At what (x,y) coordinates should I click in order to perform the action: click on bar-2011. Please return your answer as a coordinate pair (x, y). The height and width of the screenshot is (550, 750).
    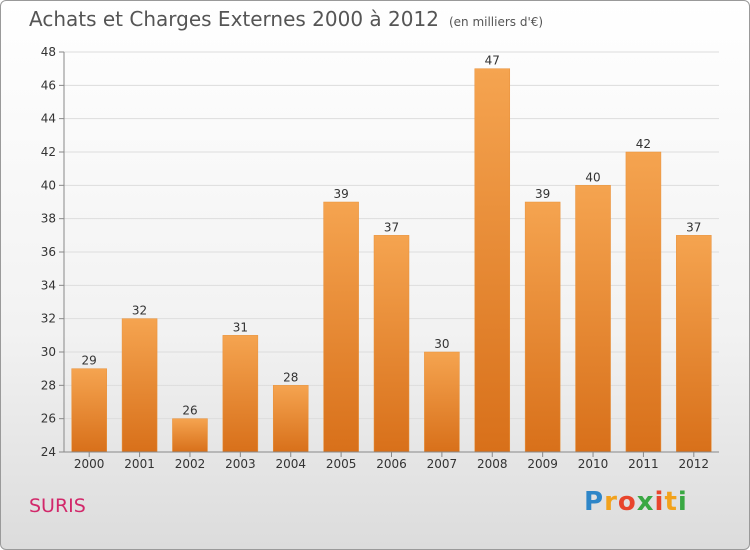
    Looking at the image, I should click on (643, 302).